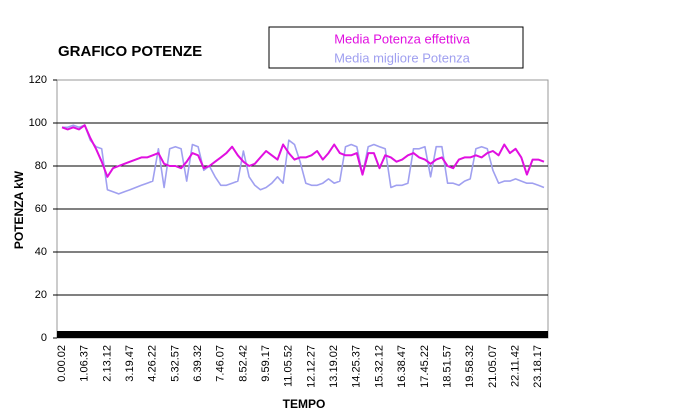 This screenshot has width=688, height=420. What do you see at coordinates (221, 363) in the screenshot?
I see `x-tick-label: 7.46.07` at bounding box center [221, 363].